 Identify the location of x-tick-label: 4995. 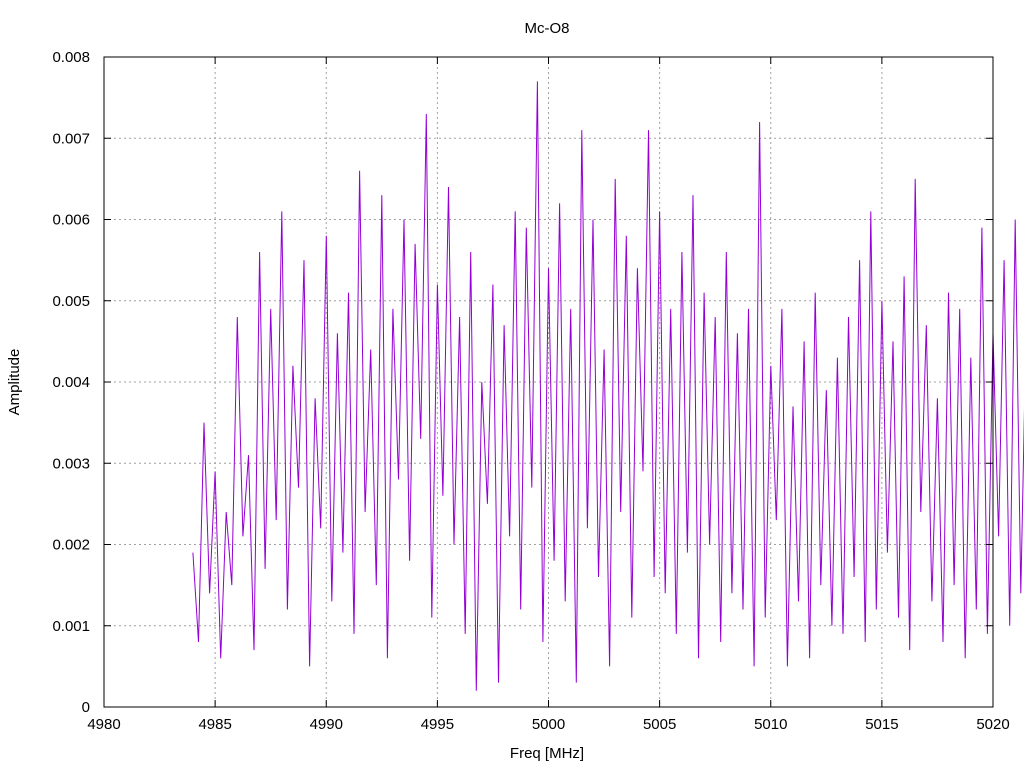
(437, 724).